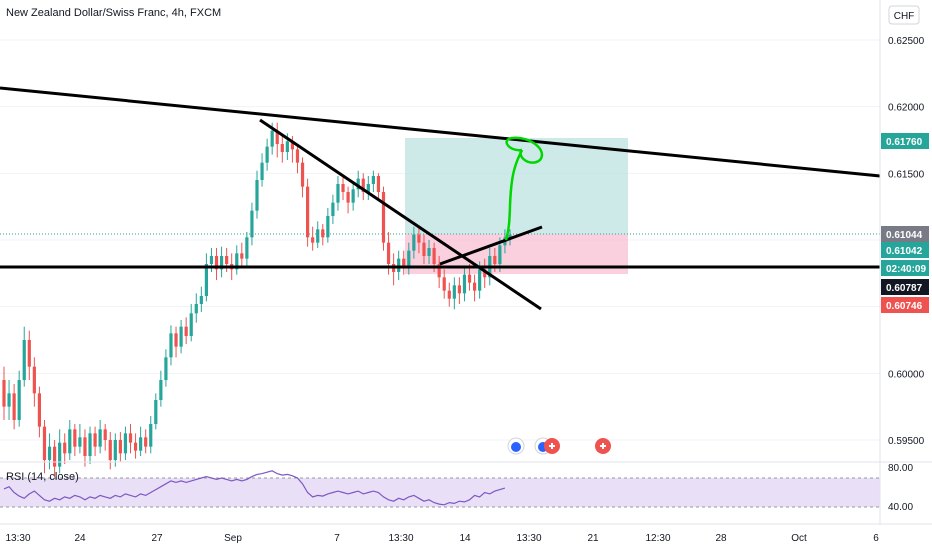 The width and height of the screenshot is (932, 550). I want to click on event-icons, so click(559, 446).